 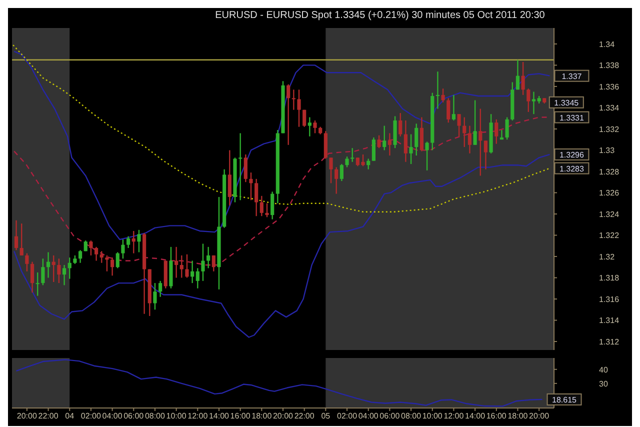 I want to click on y-tick-label: 1.312, so click(x=609, y=342).